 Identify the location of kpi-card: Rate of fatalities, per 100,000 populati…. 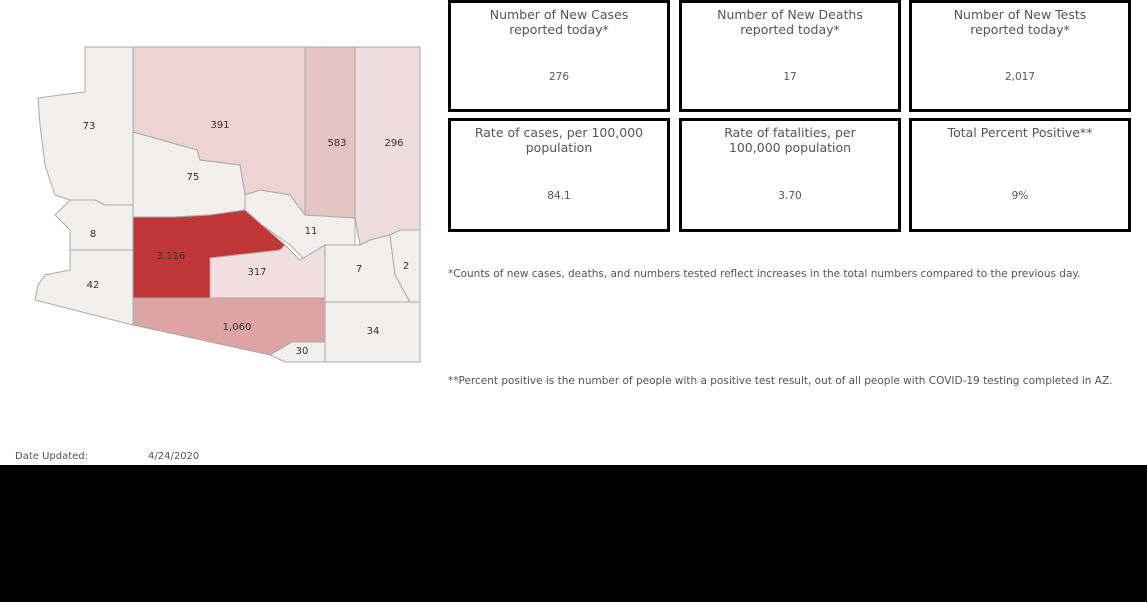
(790, 175).